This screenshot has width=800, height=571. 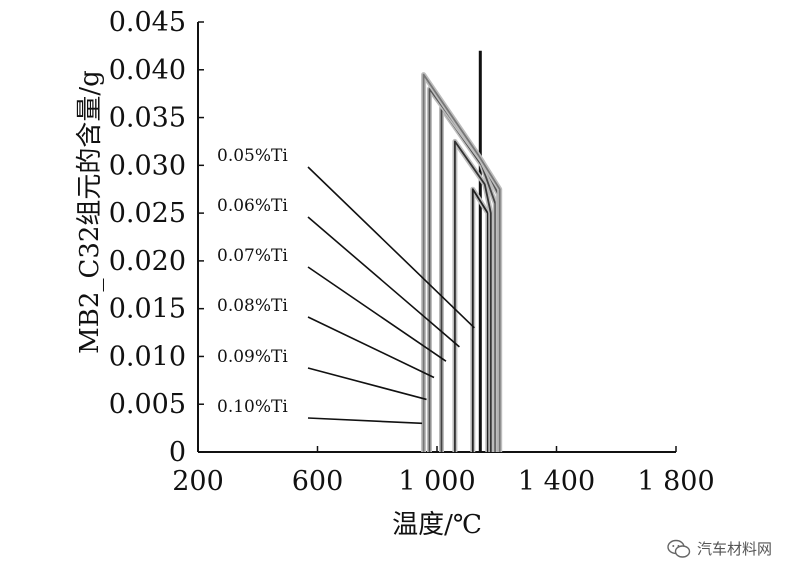 What do you see at coordinates (252, 306) in the screenshot?
I see `annotation-label: 0.08%Ti` at bounding box center [252, 306].